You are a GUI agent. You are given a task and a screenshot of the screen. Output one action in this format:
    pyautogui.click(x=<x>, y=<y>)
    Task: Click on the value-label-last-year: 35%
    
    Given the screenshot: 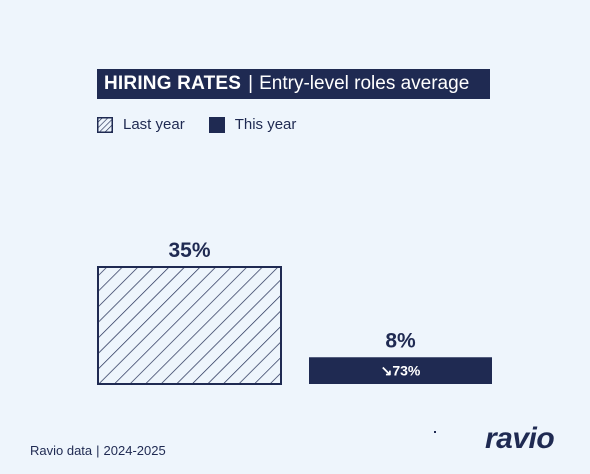 What is the action you would take?
    pyautogui.click(x=189, y=250)
    